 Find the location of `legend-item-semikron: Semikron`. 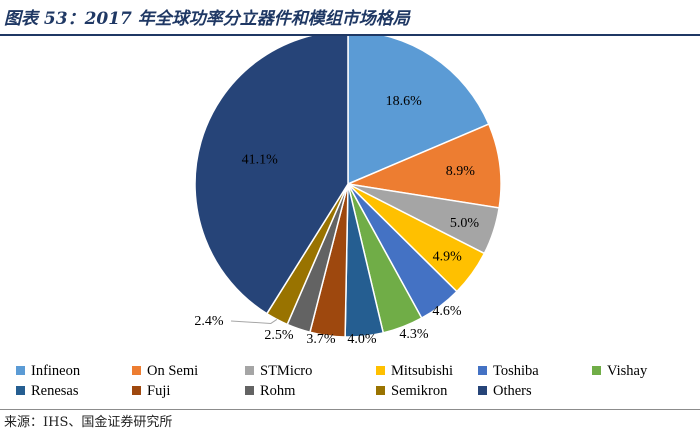

legend-item-semikron: Semikron is located at coordinates (411, 391).